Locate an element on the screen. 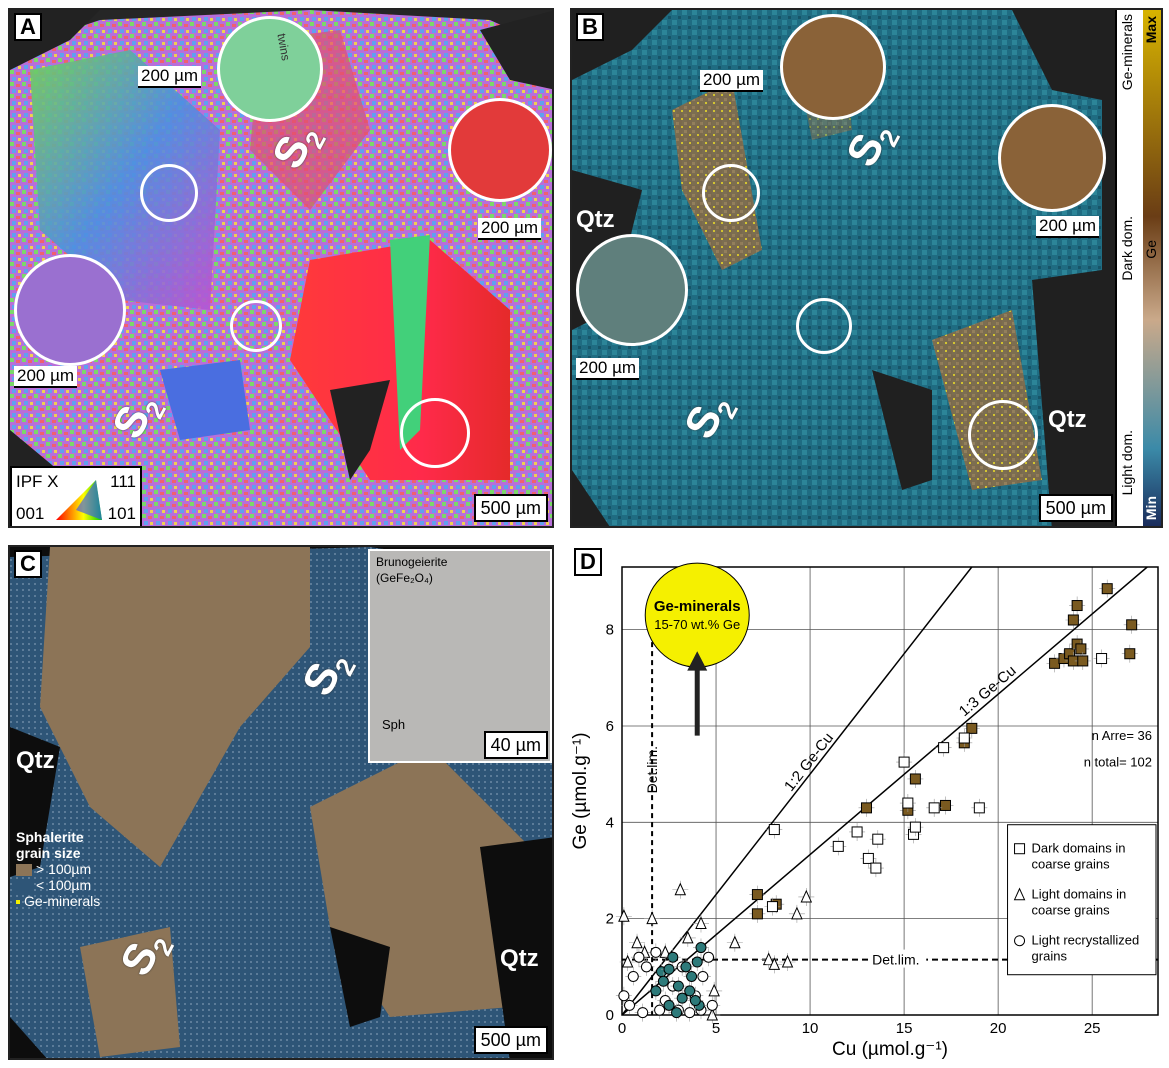 The image size is (1169, 1068). scale-bar-inset: 40 µm is located at coordinates (515, 745).